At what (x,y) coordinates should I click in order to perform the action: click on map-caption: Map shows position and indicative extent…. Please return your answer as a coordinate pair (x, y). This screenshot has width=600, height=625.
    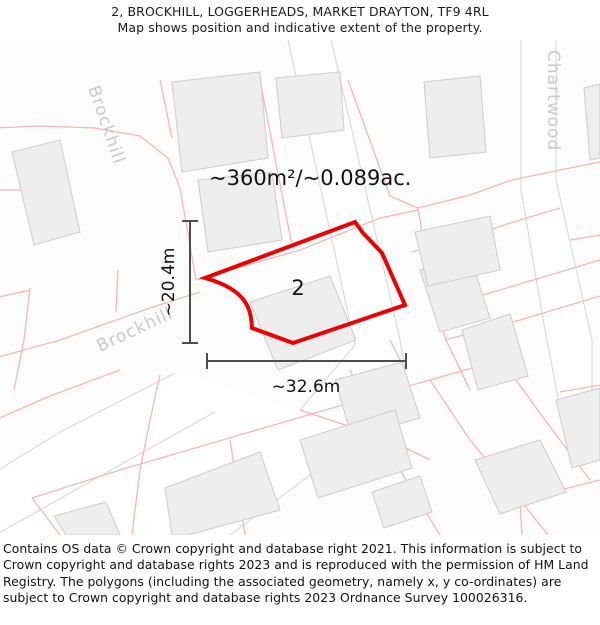
    Looking at the image, I should click on (300, 27).